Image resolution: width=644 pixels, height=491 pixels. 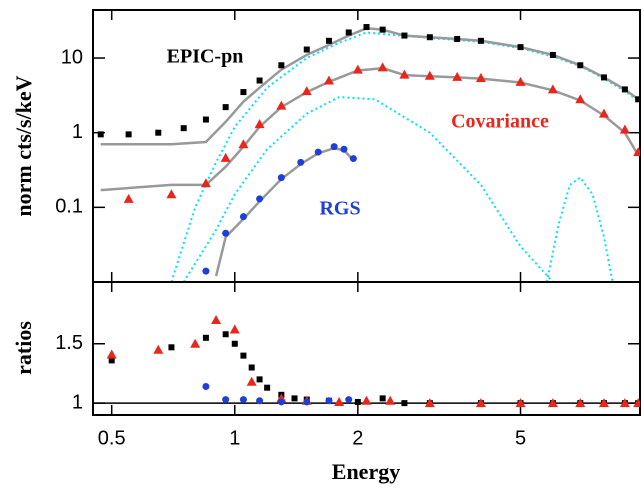 What do you see at coordinates (112, 438) in the screenshot?
I see `x-tick-label: 0.5` at bounding box center [112, 438].